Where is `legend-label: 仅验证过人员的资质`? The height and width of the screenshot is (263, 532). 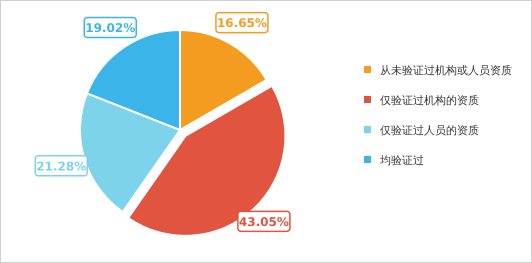
legend-label: 仅验证过人员的资质 is located at coordinates (429, 130).